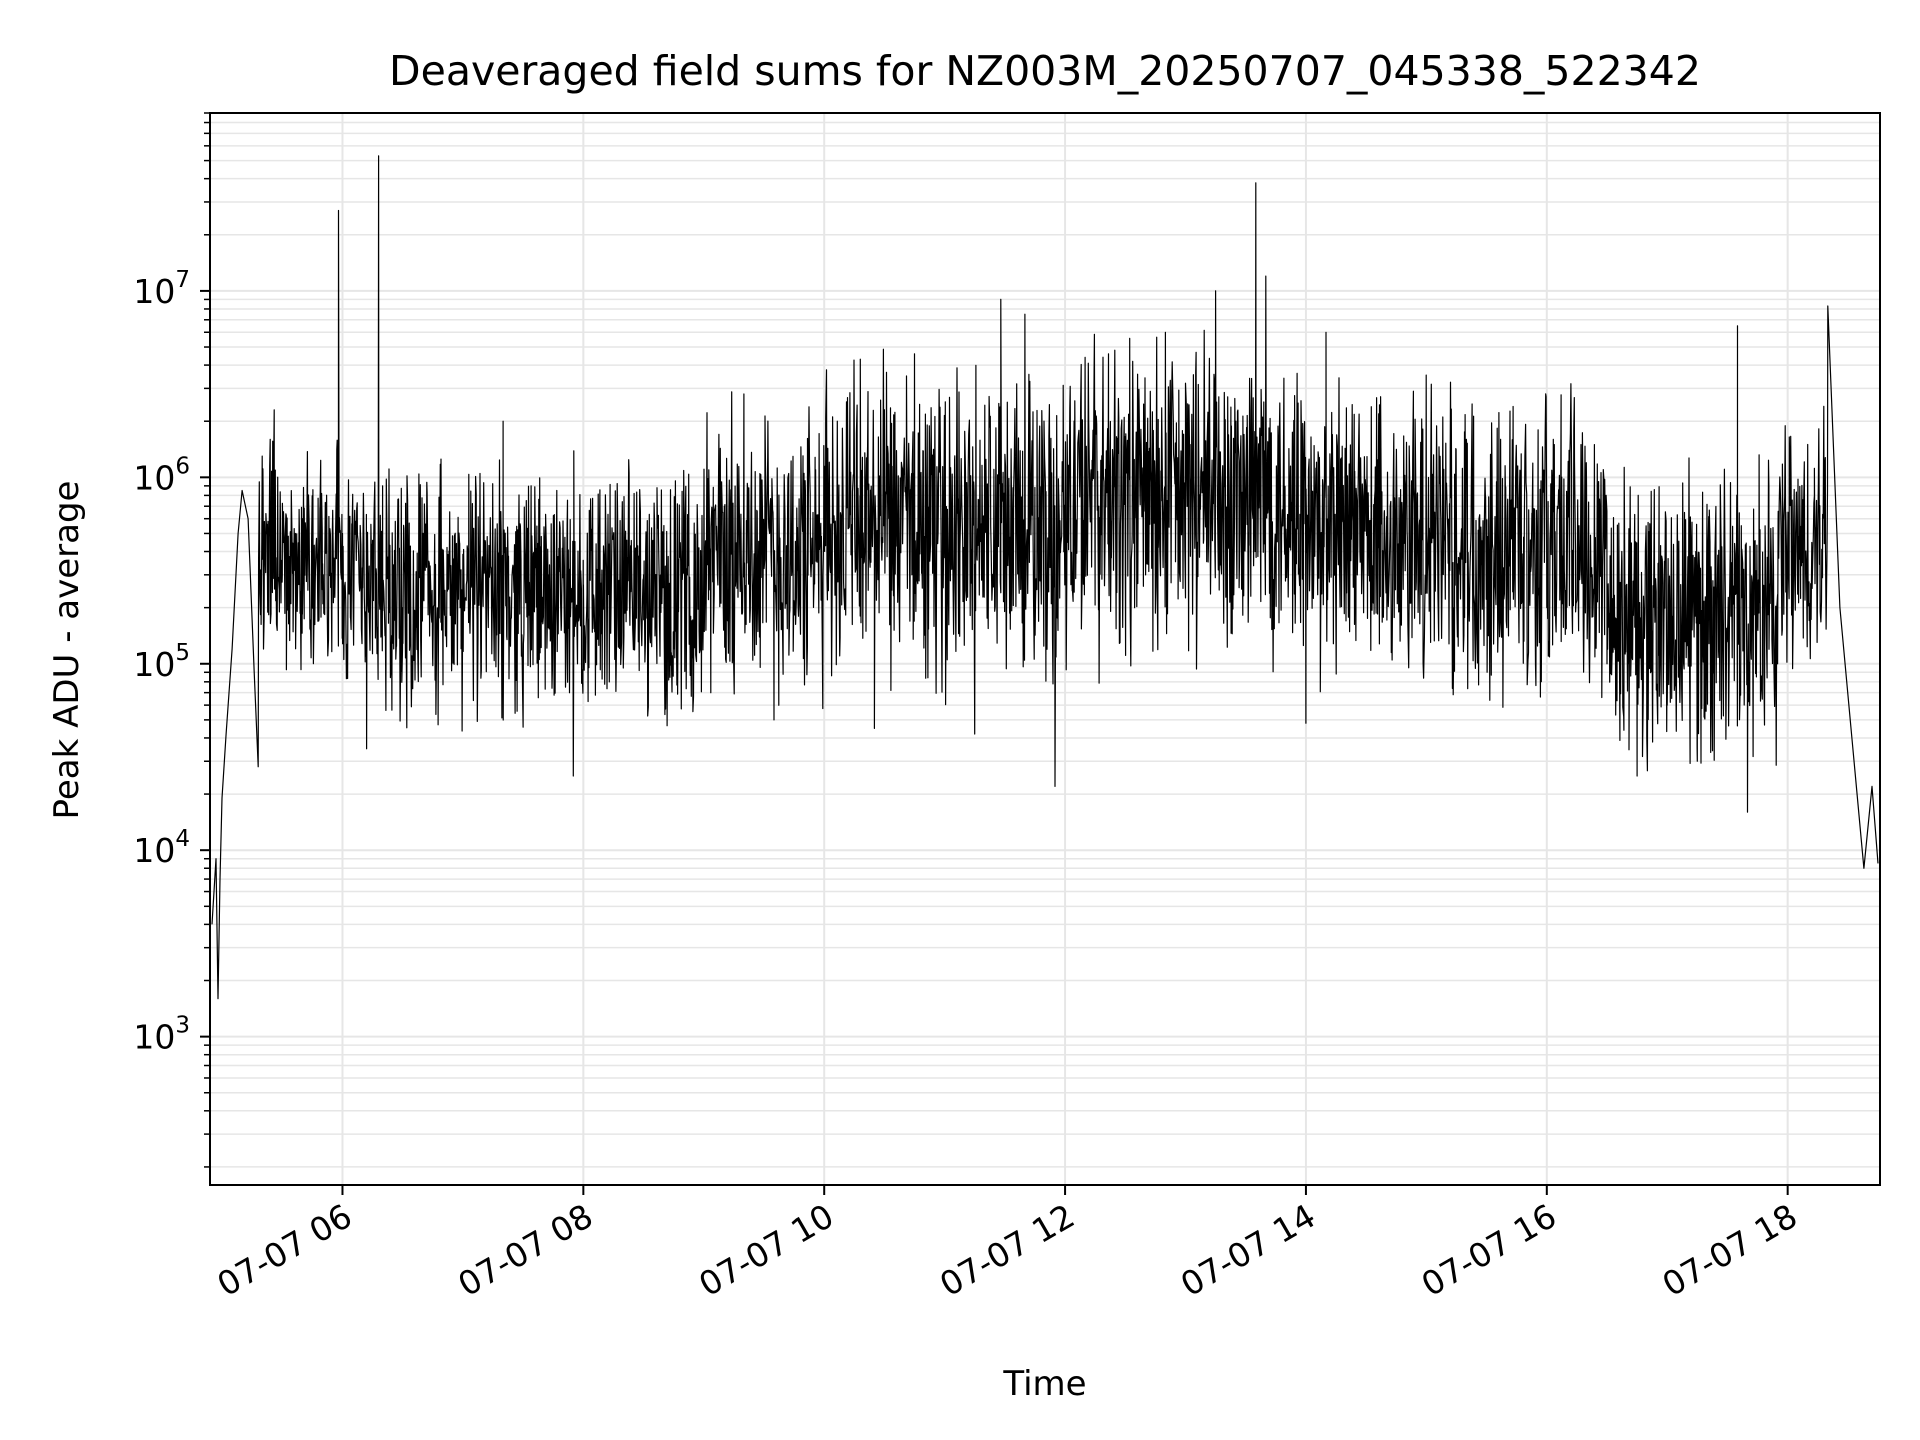 The height and width of the screenshot is (1440, 1920). What do you see at coordinates (161, 1035) in the screenshot?
I see `y-tick-label: 10³` at bounding box center [161, 1035].